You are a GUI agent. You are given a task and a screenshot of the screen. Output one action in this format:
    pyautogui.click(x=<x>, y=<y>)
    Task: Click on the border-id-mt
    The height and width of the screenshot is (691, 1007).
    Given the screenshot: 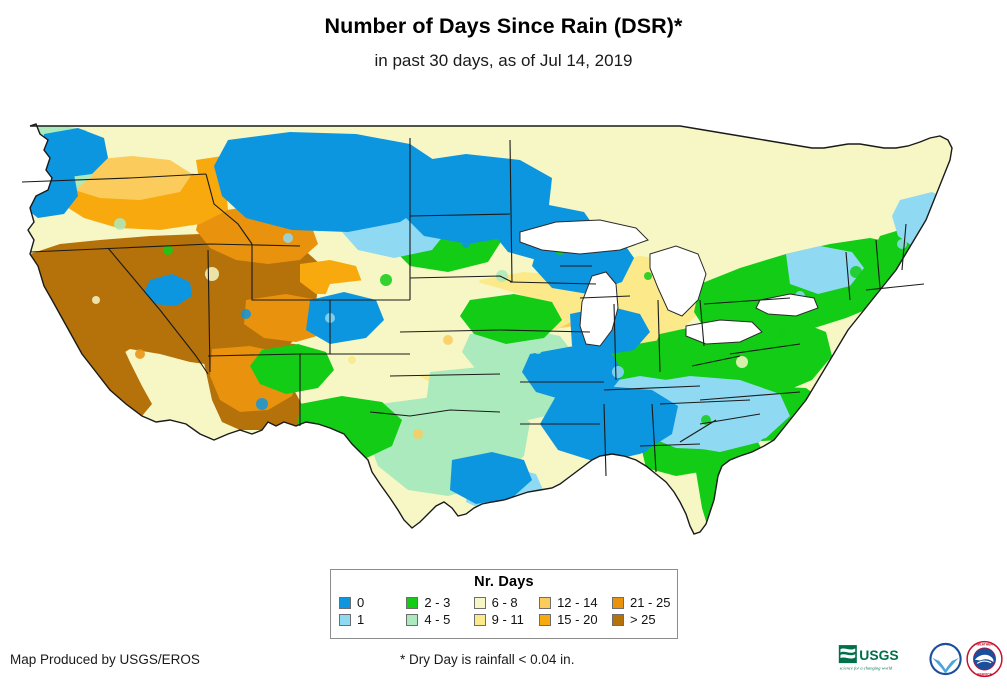 What is the action you would take?
    pyautogui.click(x=229, y=209)
    